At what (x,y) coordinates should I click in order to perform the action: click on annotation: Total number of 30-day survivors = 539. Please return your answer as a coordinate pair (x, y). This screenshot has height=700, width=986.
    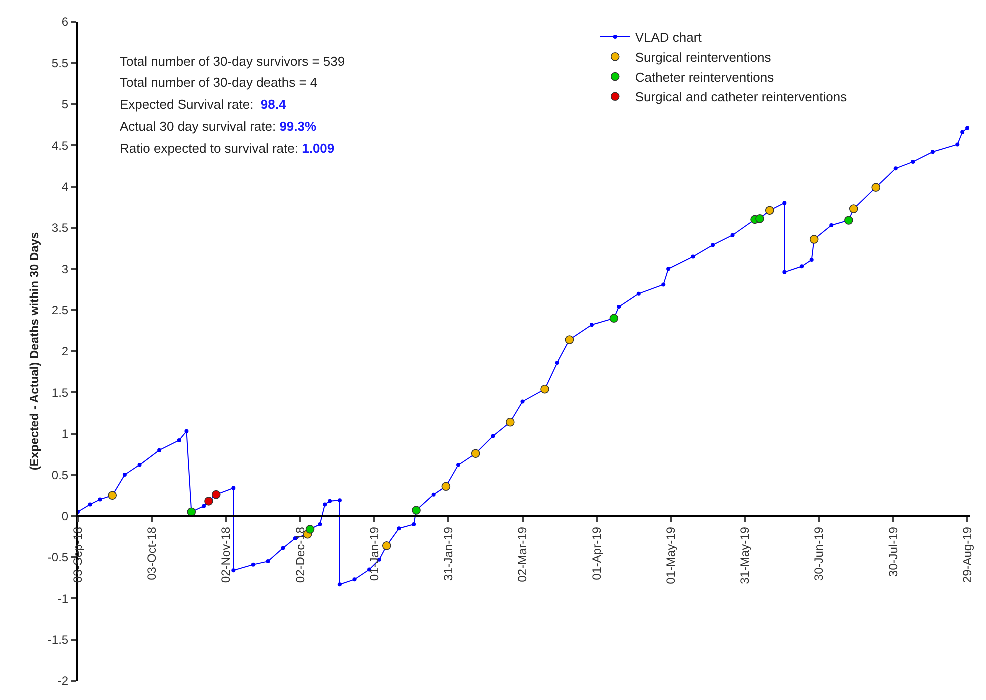
    Looking at the image, I should click on (233, 61).